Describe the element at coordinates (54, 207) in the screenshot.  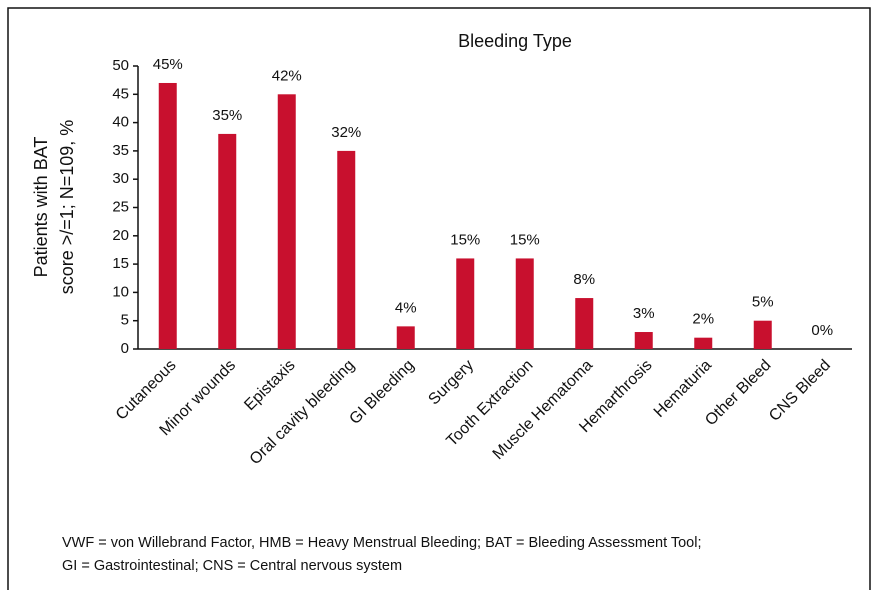
I see `y-axis-label: Patients with BAT score >/=1; N=109, %` at that location.